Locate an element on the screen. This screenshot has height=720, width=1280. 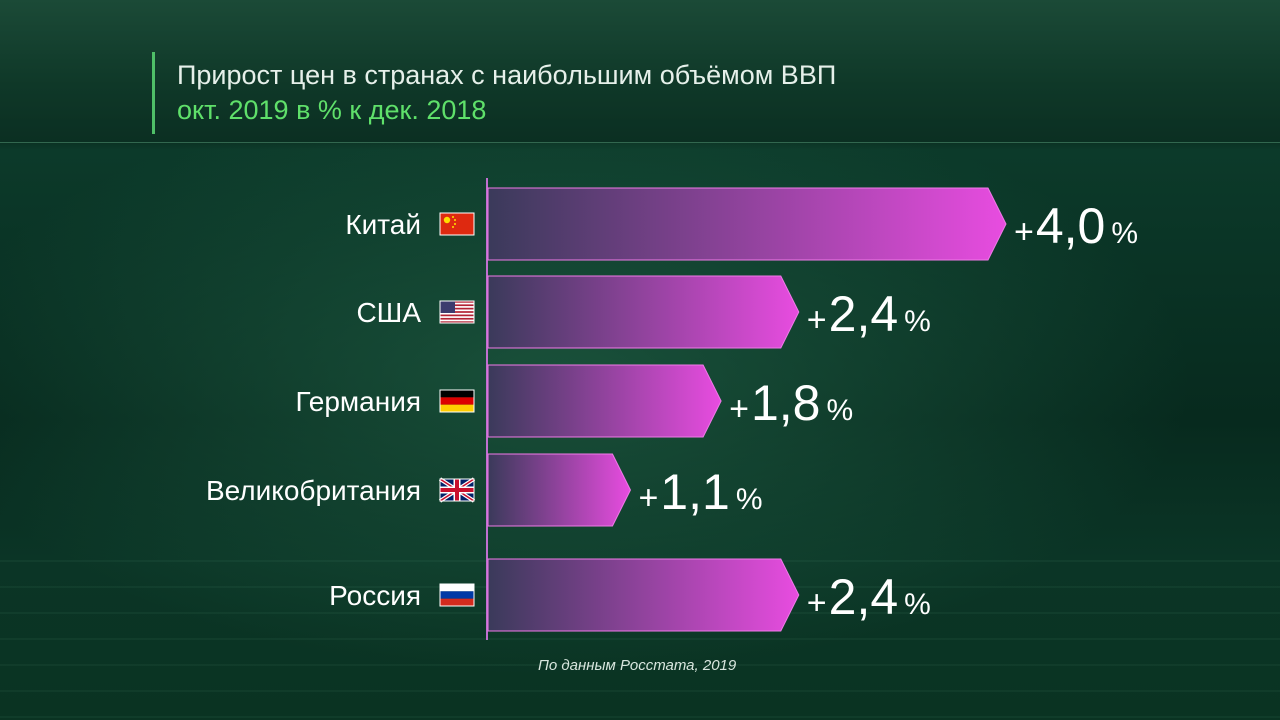
category-label: Россия is located at coordinates (375, 595).